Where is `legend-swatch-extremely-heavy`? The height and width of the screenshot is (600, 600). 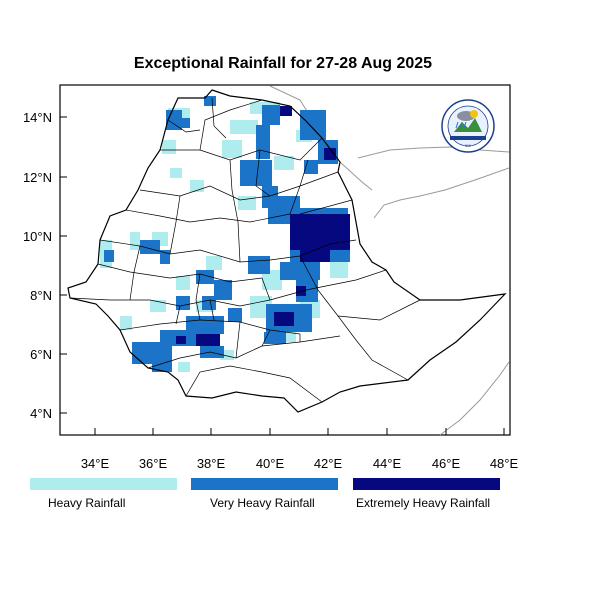
legend-swatch-extremely-heavy is located at coordinates (426, 484).